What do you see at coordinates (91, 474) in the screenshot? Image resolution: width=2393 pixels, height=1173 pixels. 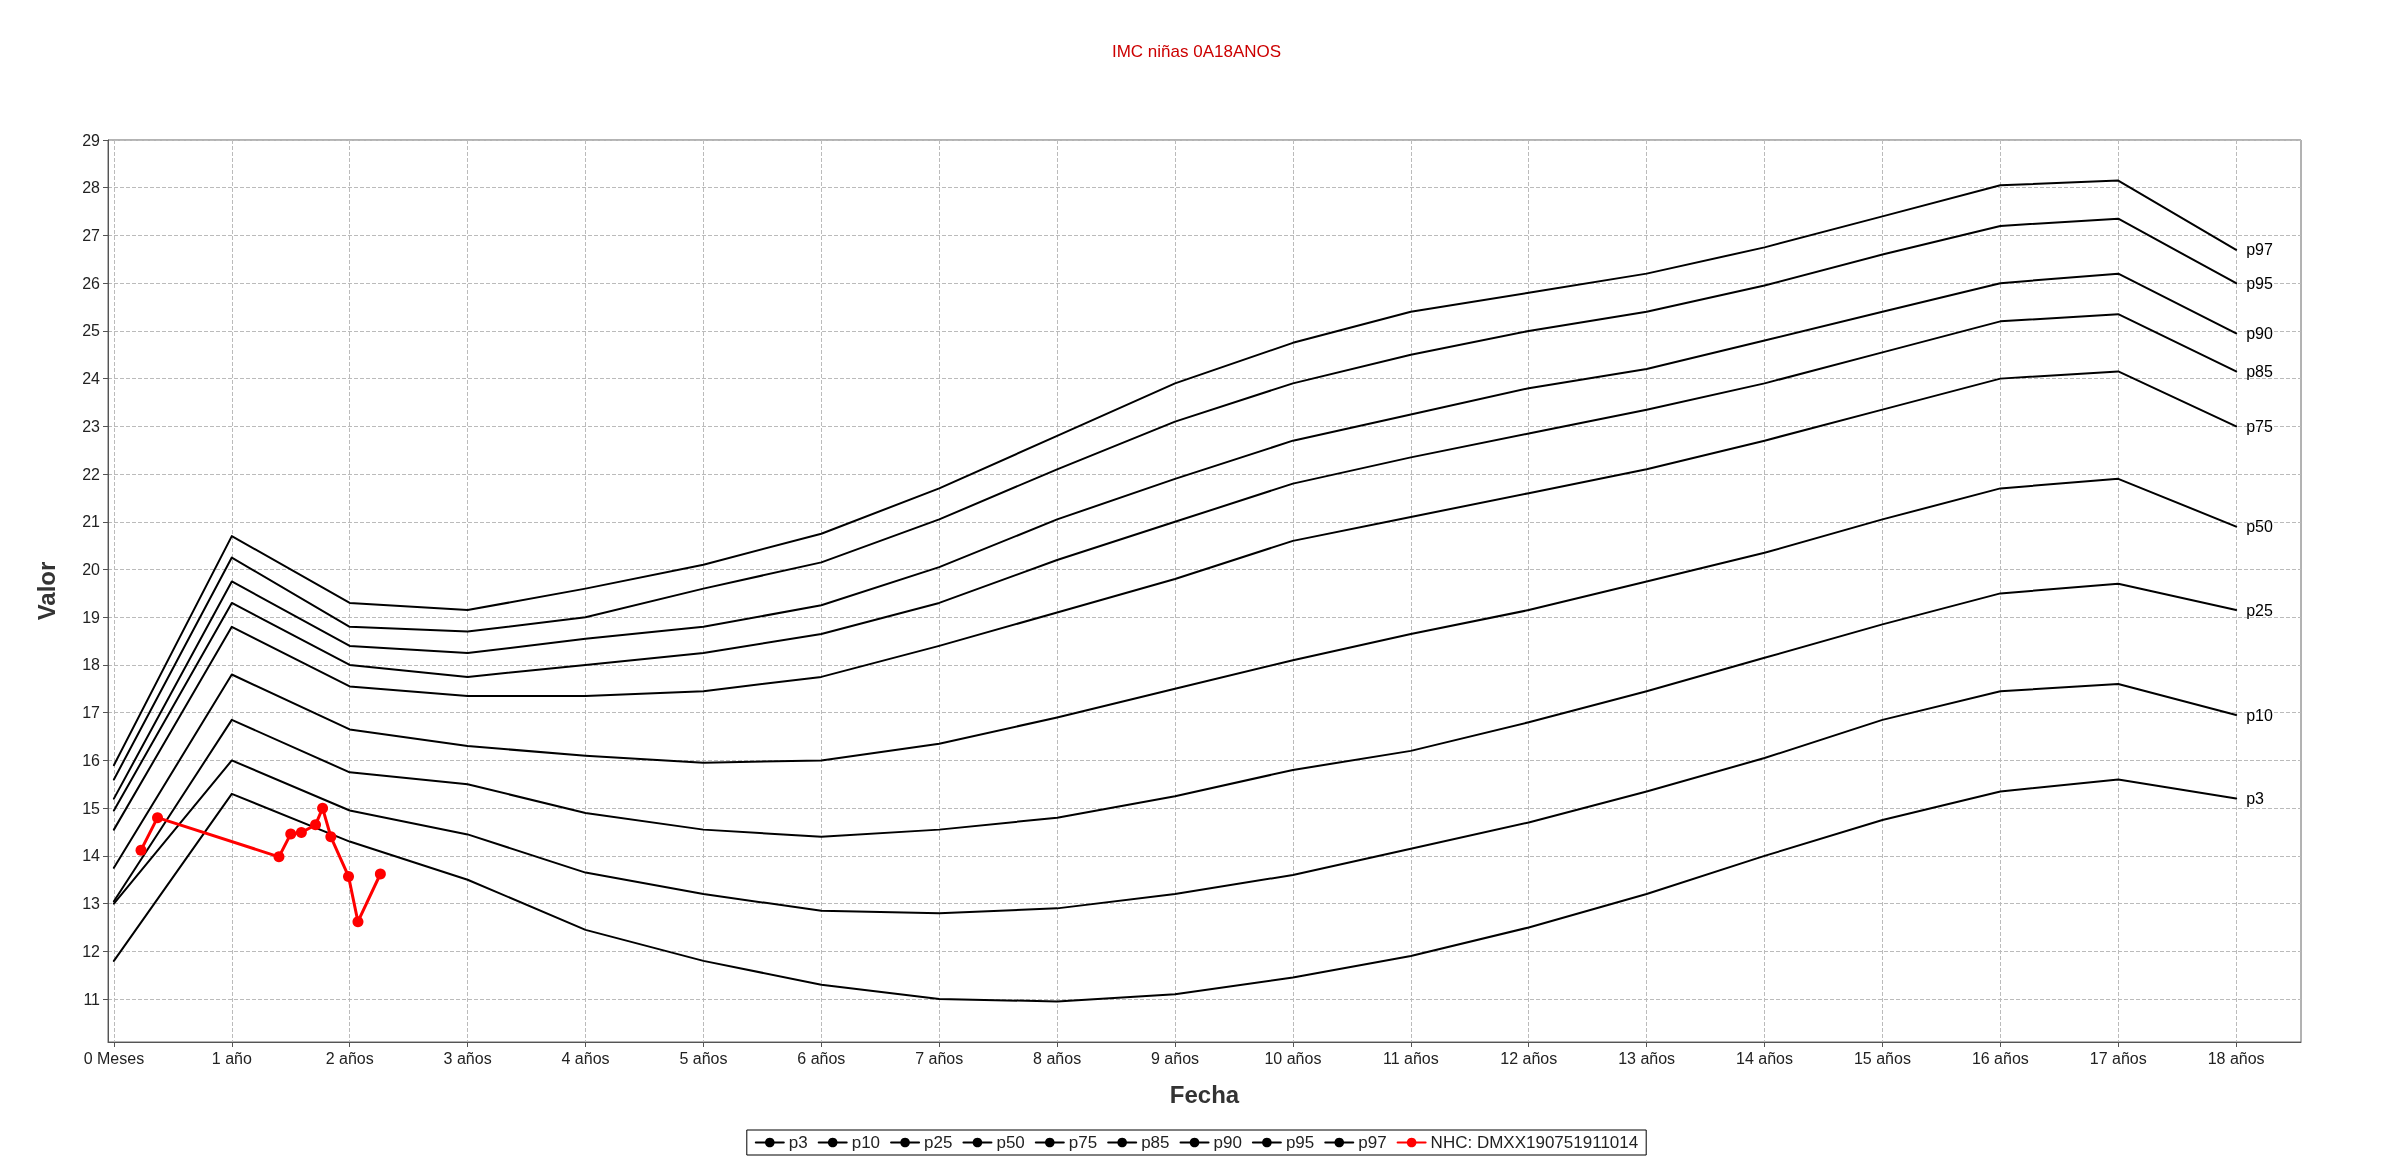 I see `y-tick-label: 22` at bounding box center [91, 474].